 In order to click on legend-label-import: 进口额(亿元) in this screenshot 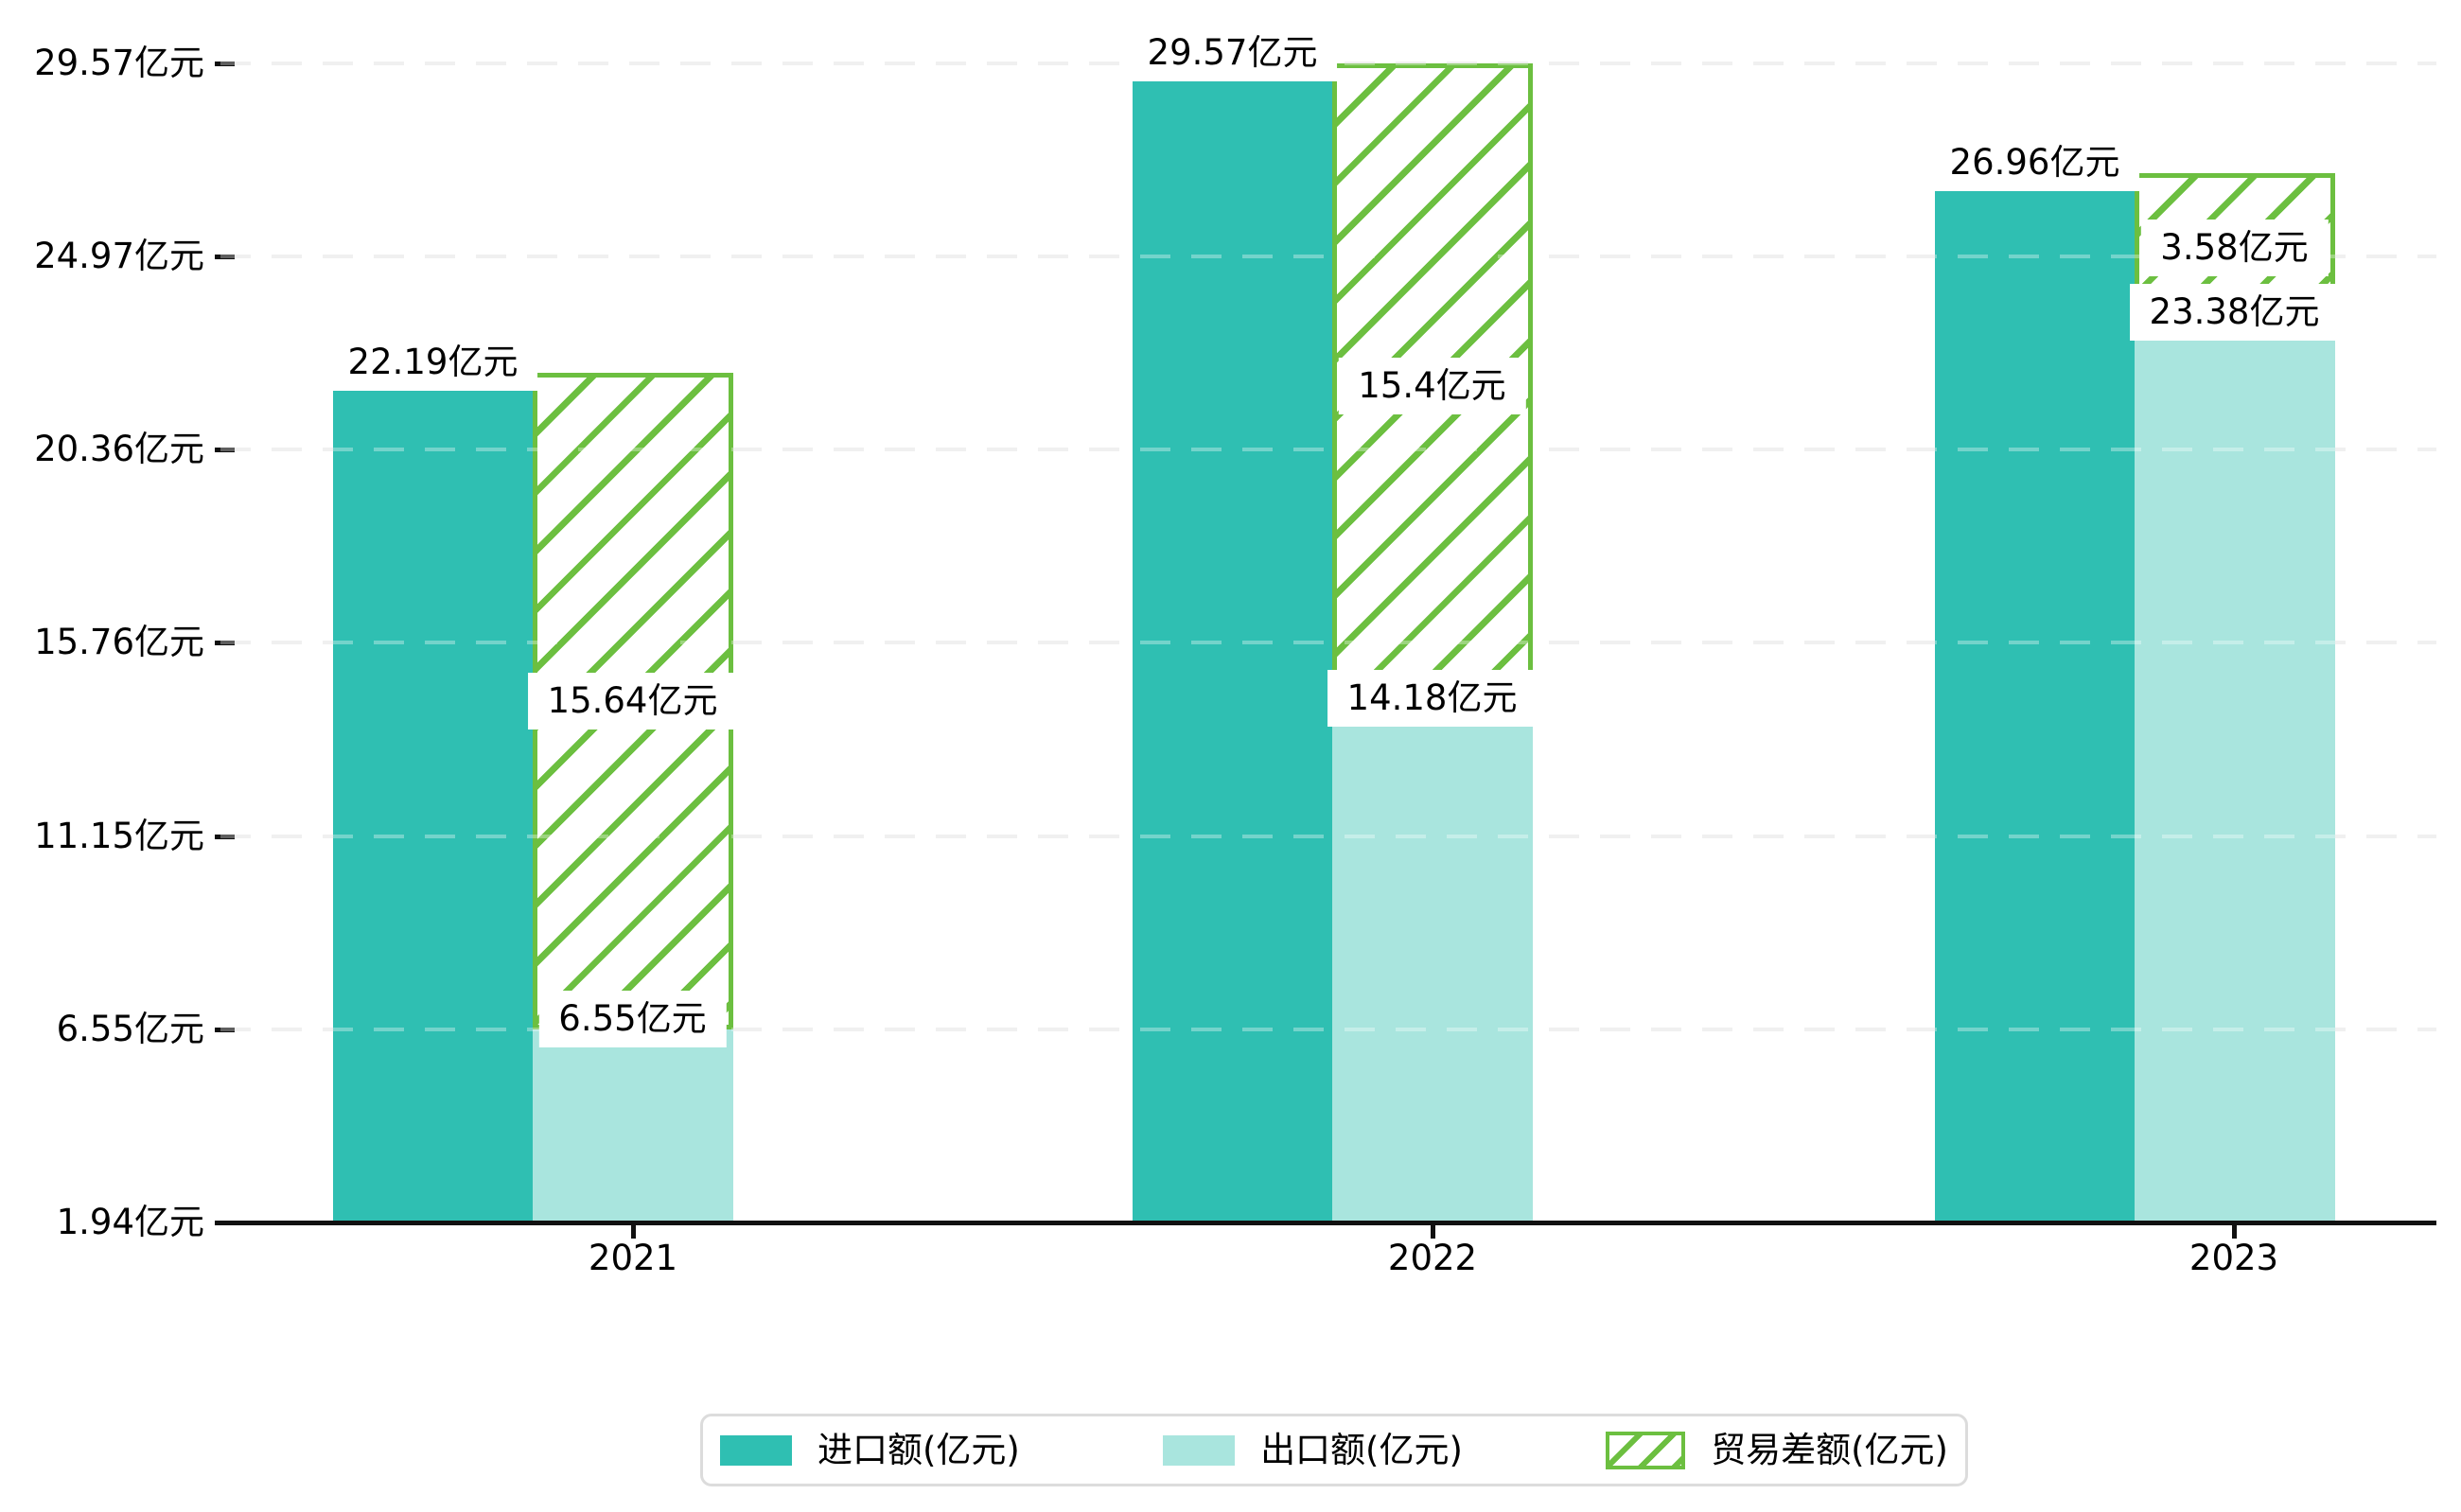, I will do `click(918, 1449)`.